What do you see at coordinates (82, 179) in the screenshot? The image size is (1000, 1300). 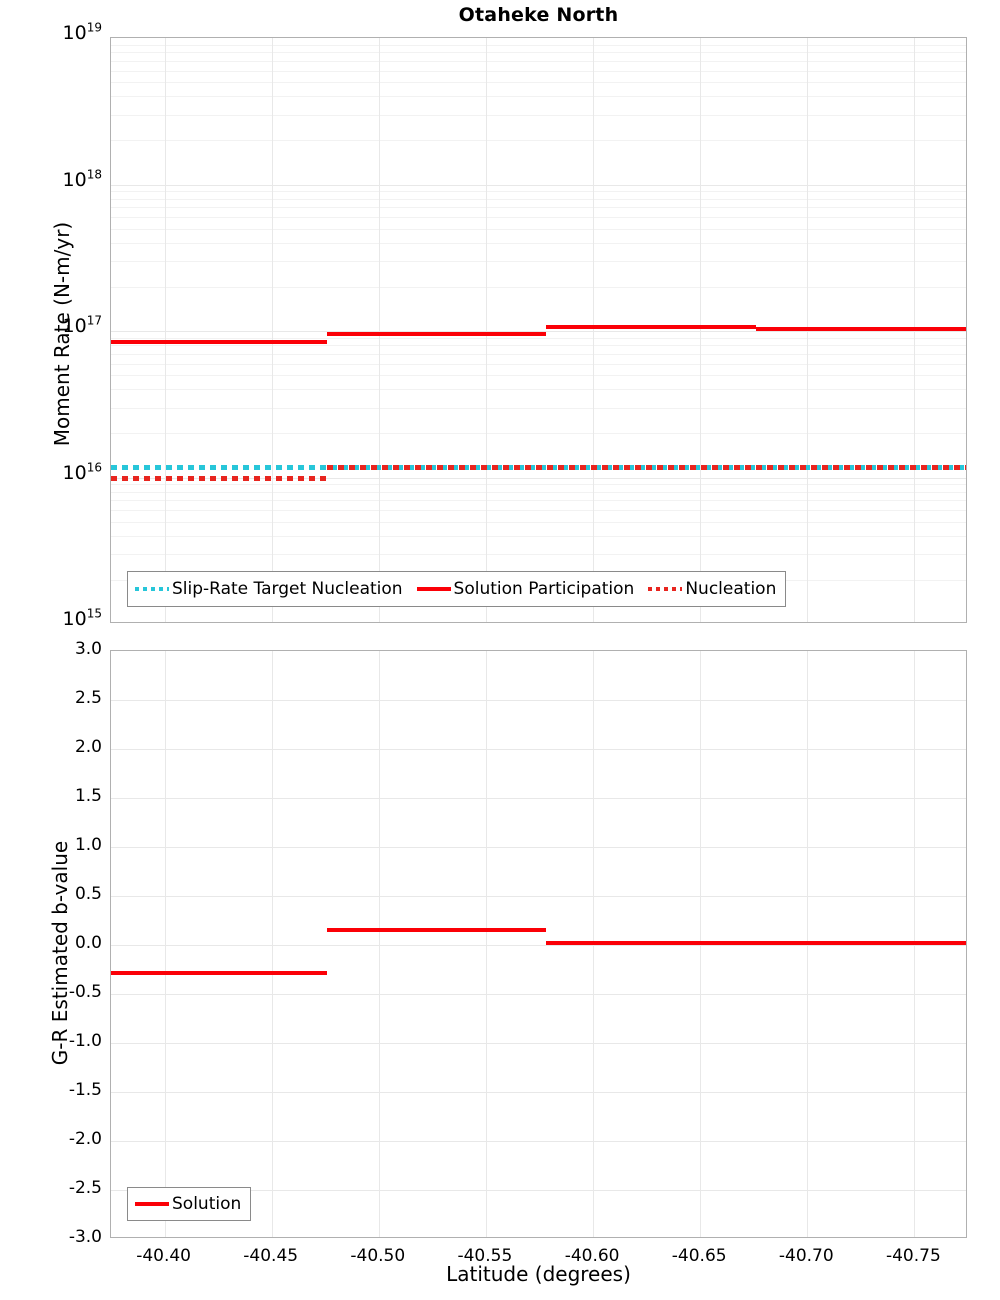 I see `y-tick-label: 1018` at bounding box center [82, 179].